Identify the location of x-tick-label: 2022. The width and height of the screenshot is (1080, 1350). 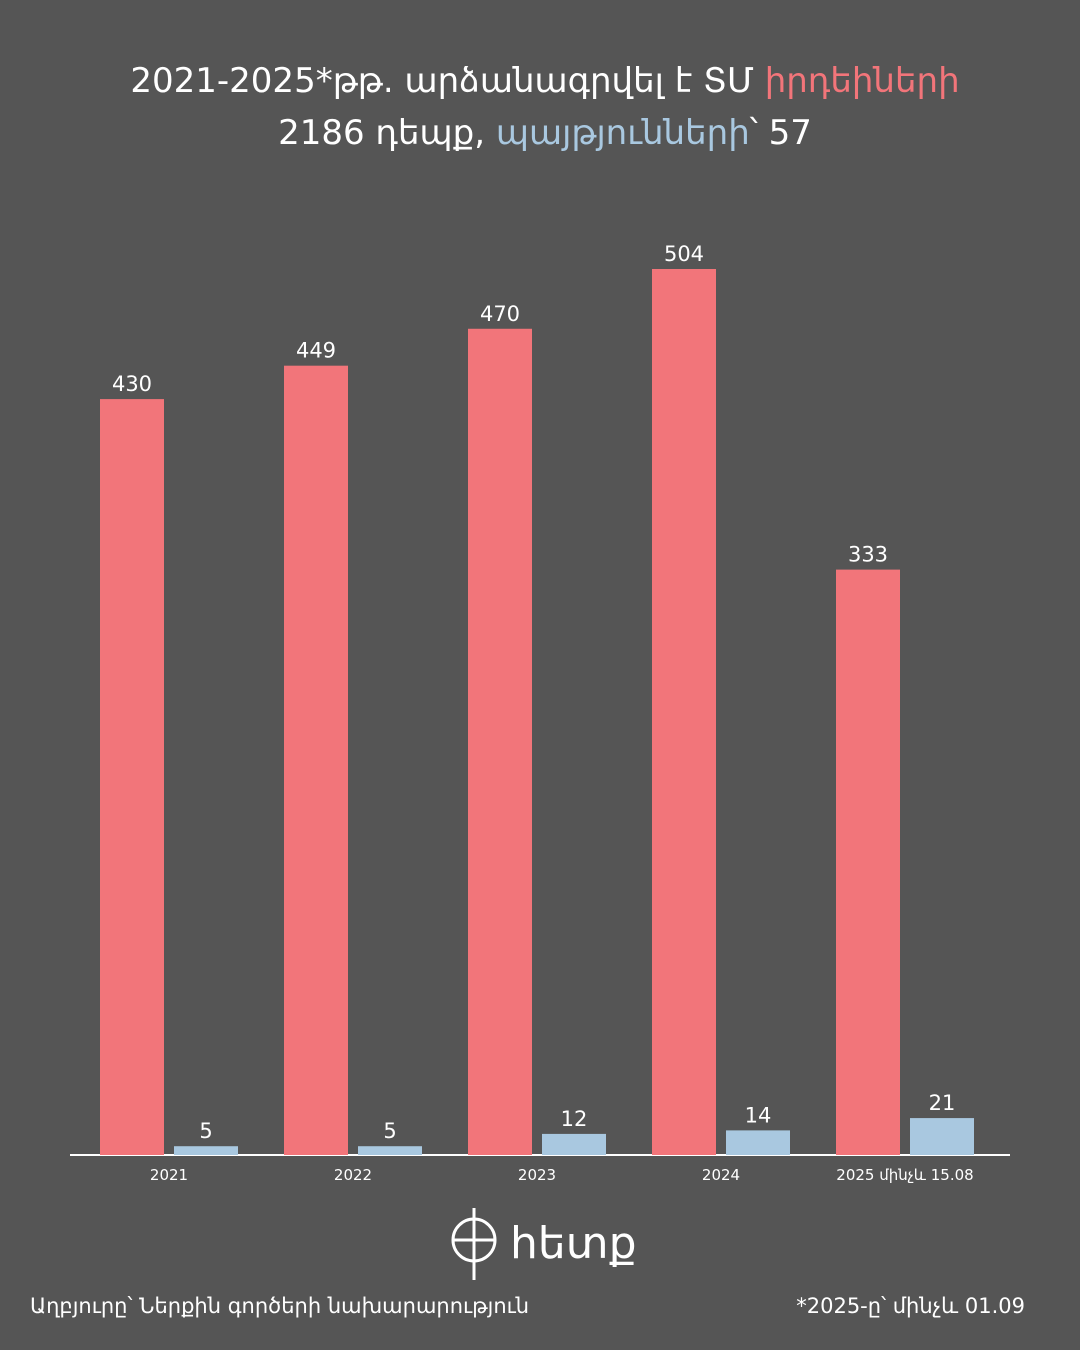
(353, 1175).